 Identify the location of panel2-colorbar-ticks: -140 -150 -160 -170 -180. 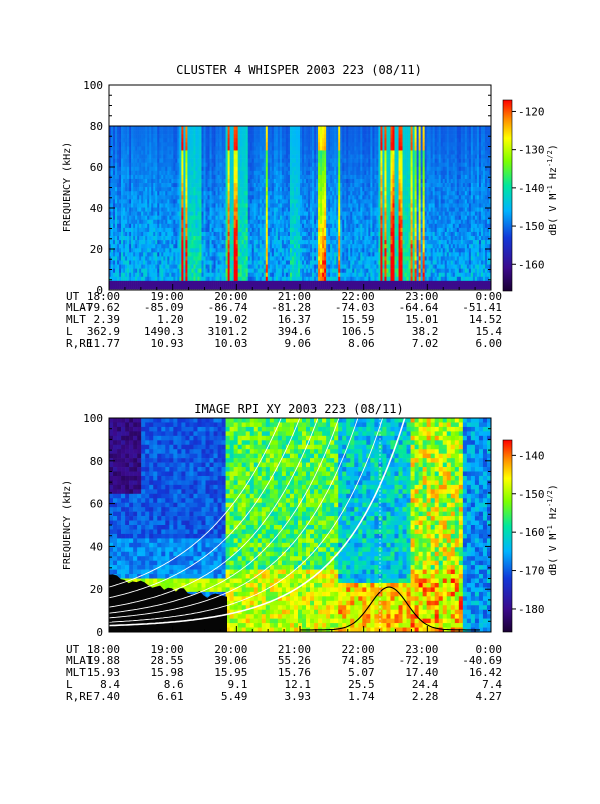
(528, 532).